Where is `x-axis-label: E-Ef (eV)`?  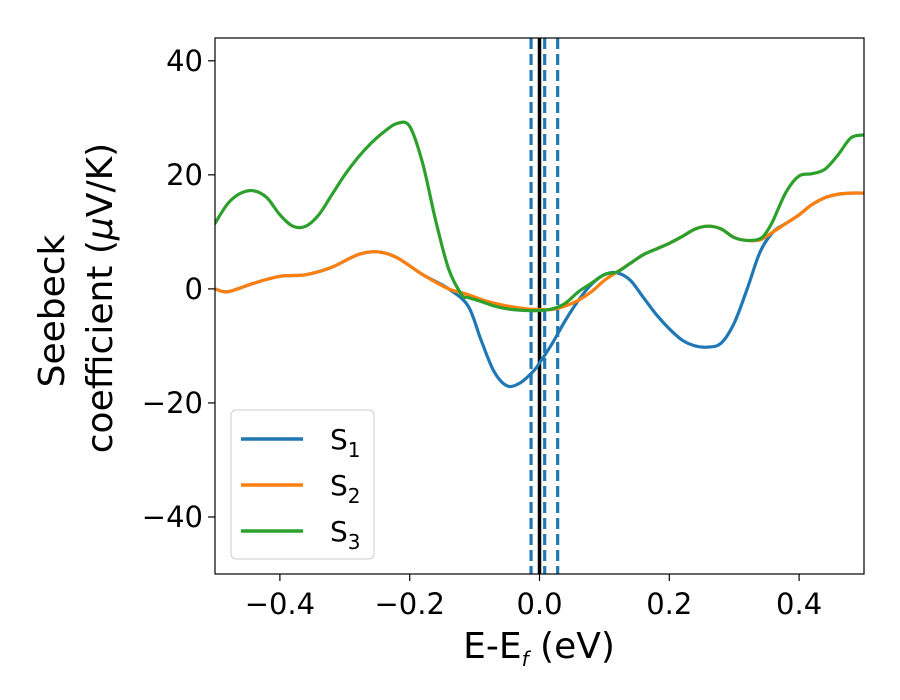 x-axis-label: E-Ef (eV) is located at coordinates (539, 648).